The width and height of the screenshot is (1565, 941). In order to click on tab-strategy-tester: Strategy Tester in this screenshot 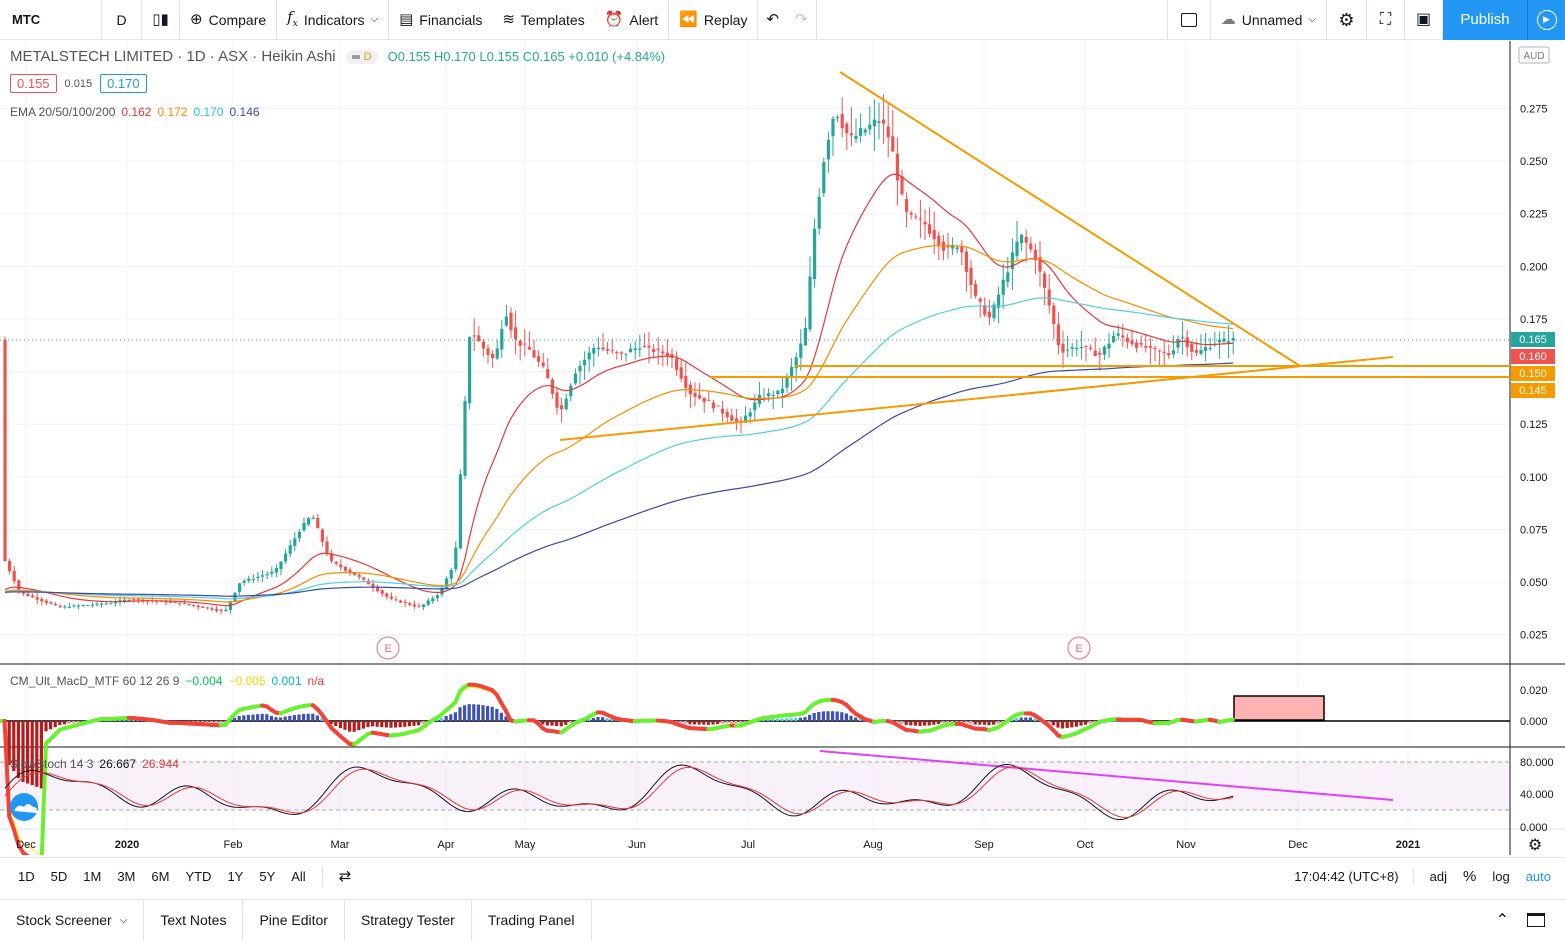, I will do `click(408, 920)`.